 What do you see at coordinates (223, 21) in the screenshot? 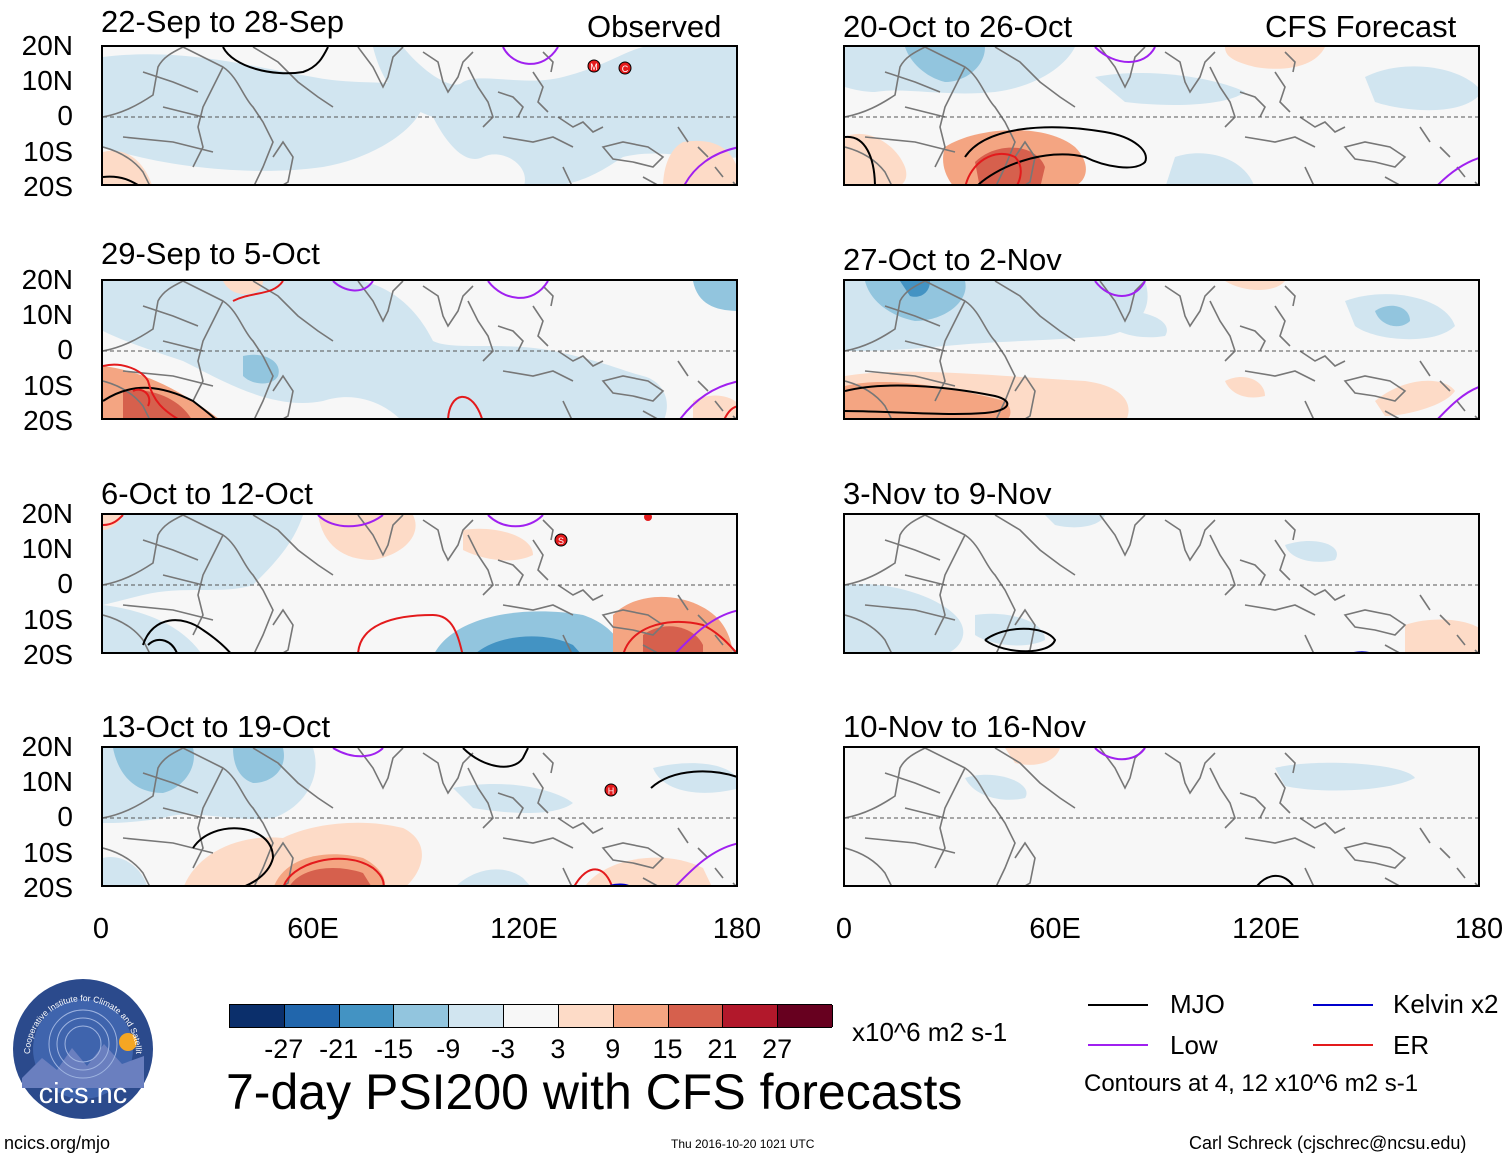
I see `panel-title: 22-Sep to 28-Sep` at bounding box center [223, 21].